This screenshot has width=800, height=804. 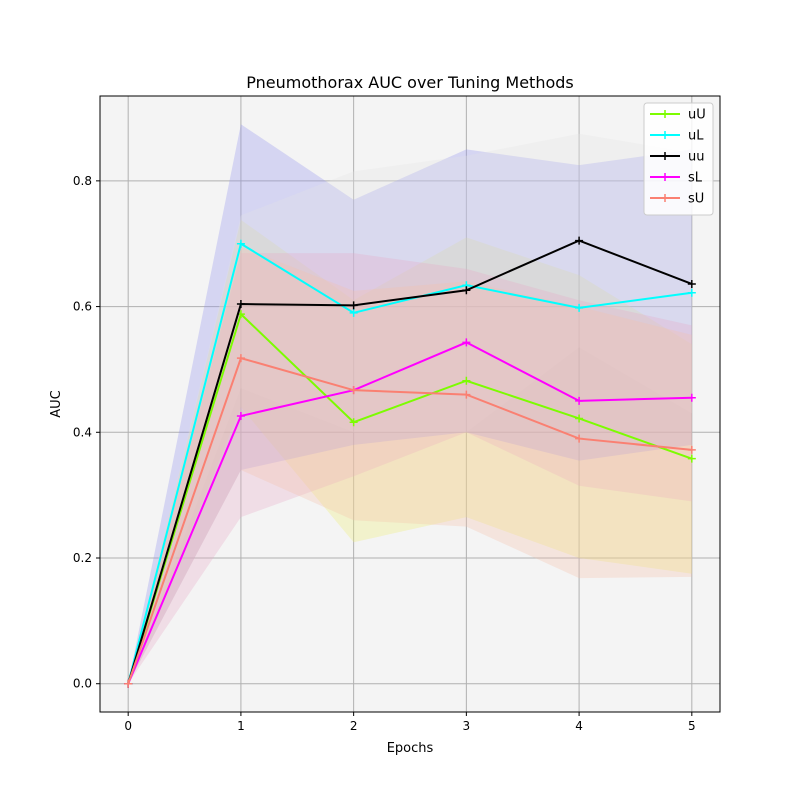 What do you see at coordinates (692, 726) in the screenshot?
I see `x-tick-label: 5` at bounding box center [692, 726].